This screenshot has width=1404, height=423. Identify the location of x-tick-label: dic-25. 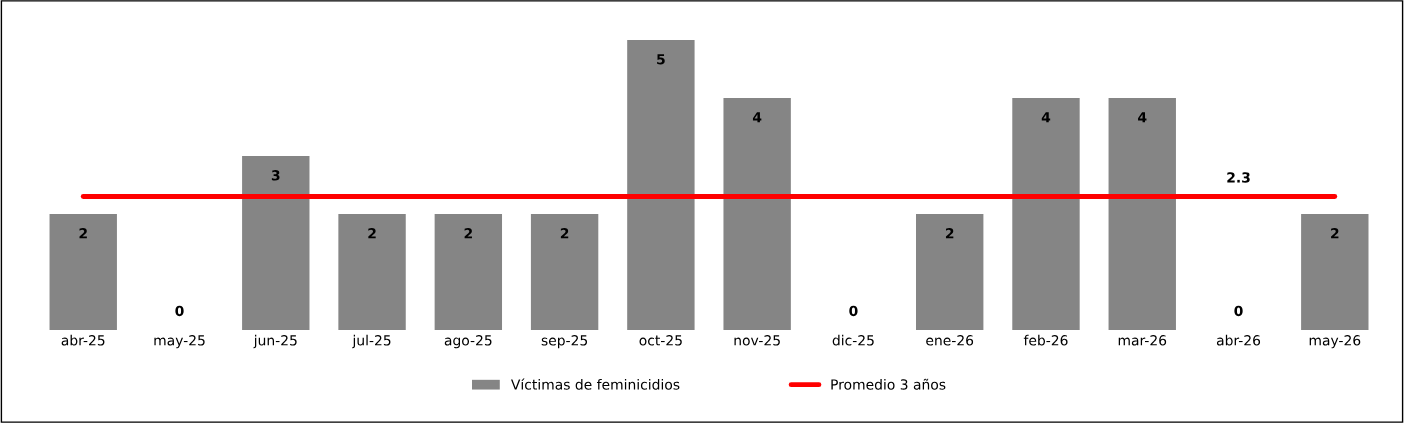
(853, 340).